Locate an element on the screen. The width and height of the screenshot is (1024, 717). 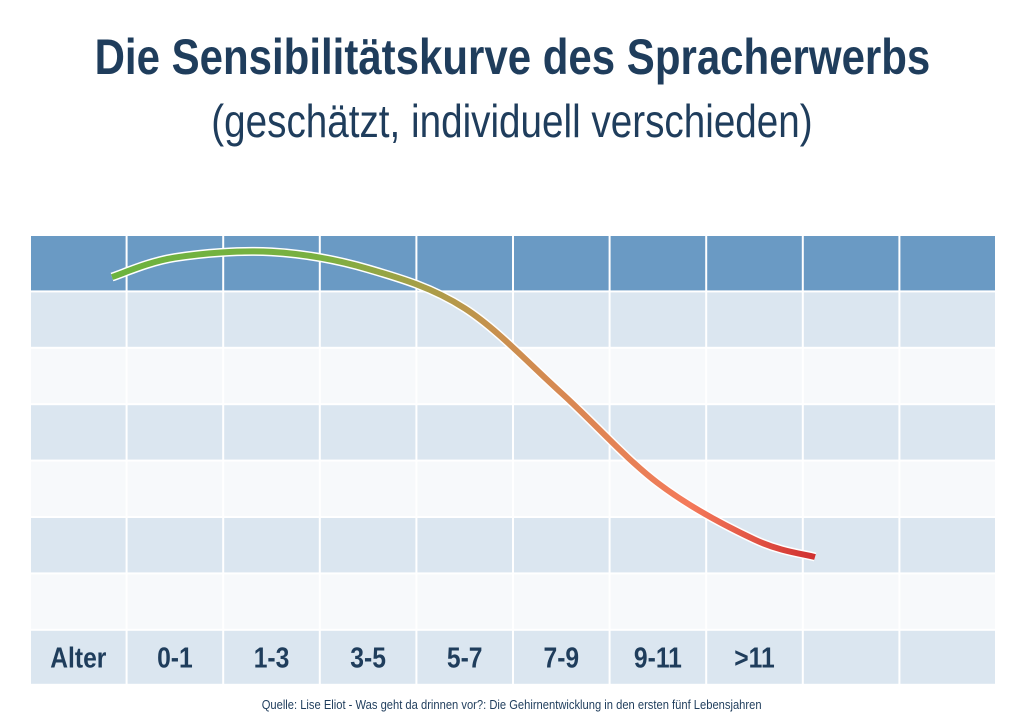
age-label-2: 3-5 is located at coordinates (368, 657).